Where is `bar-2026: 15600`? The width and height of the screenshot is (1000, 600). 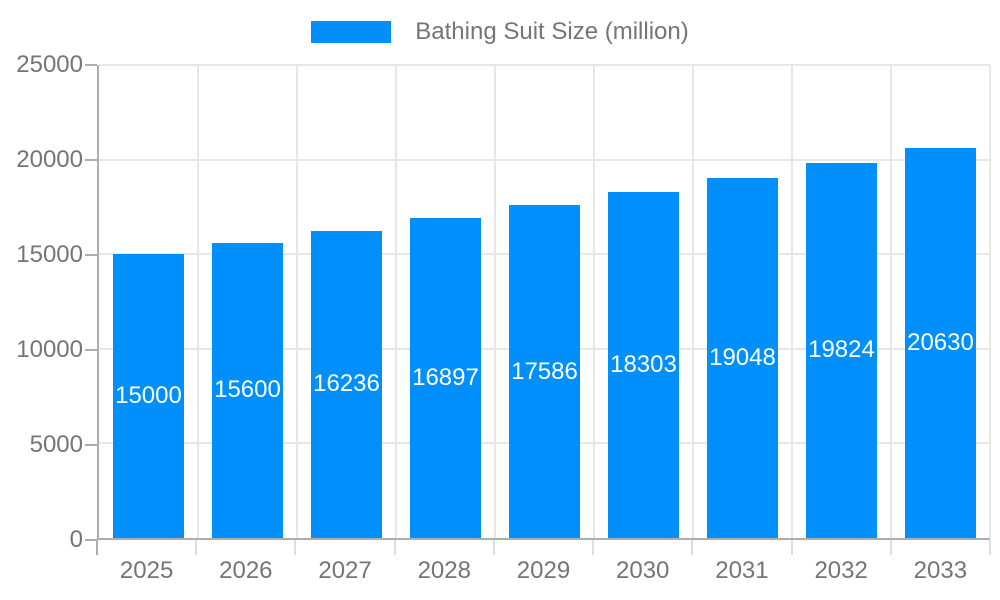 bar-2026: 15600 is located at coordinates (247, 390).